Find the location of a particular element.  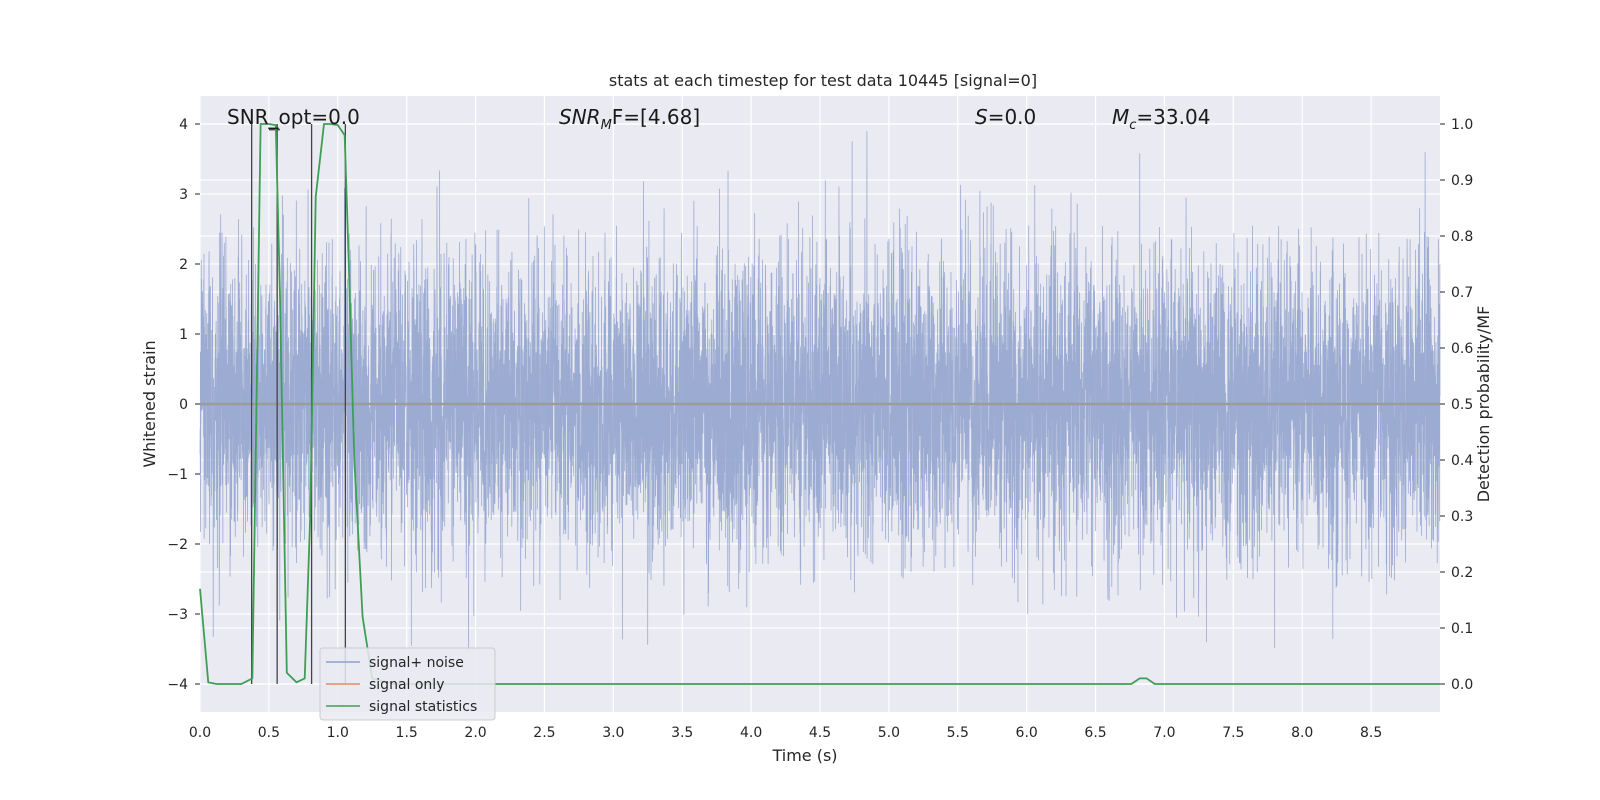

annotation-s-rest: =0.0 is located at coordinates (1012, 117).